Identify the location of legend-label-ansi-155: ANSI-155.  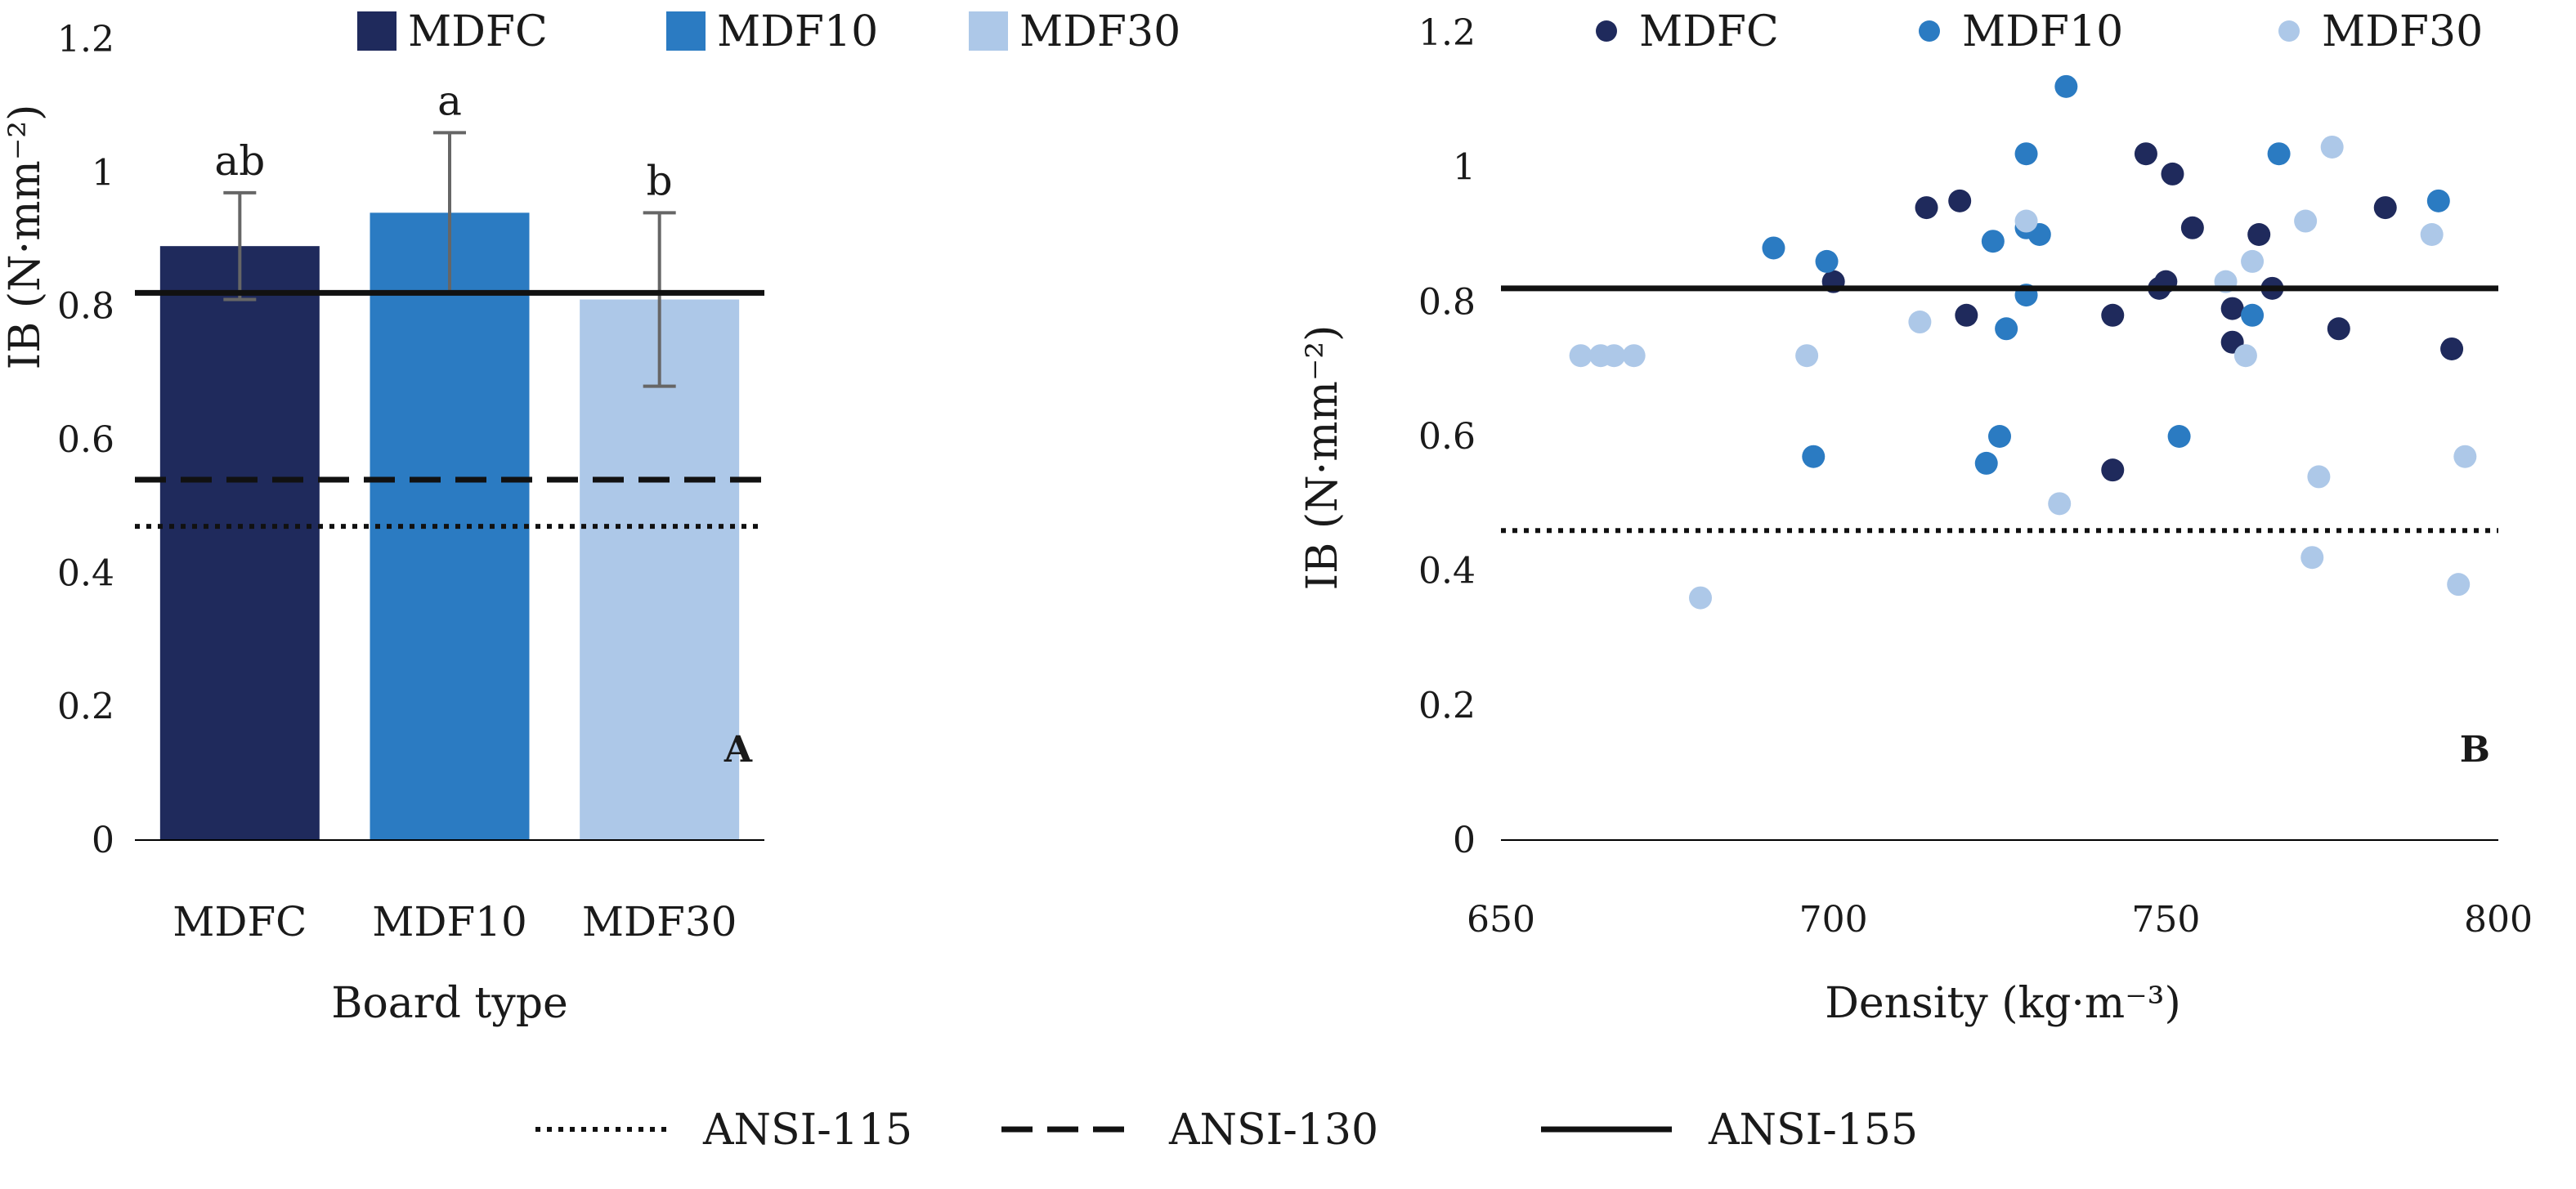
(1813, 1130).